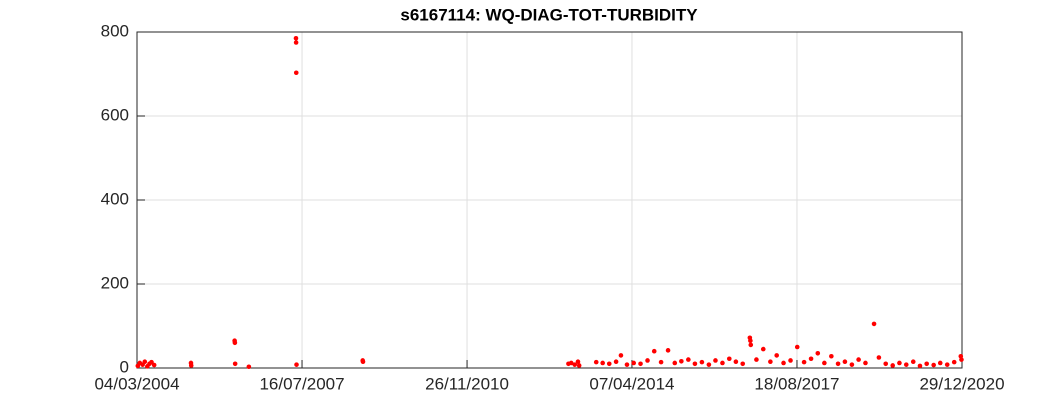 This screenshot has height=413, width=1063. Describe the element at coordinates (549, 14) in the screenshot. I see `chart-title: s6167114: WQ-DIAG-TOT-TURBIDITY` at that location.